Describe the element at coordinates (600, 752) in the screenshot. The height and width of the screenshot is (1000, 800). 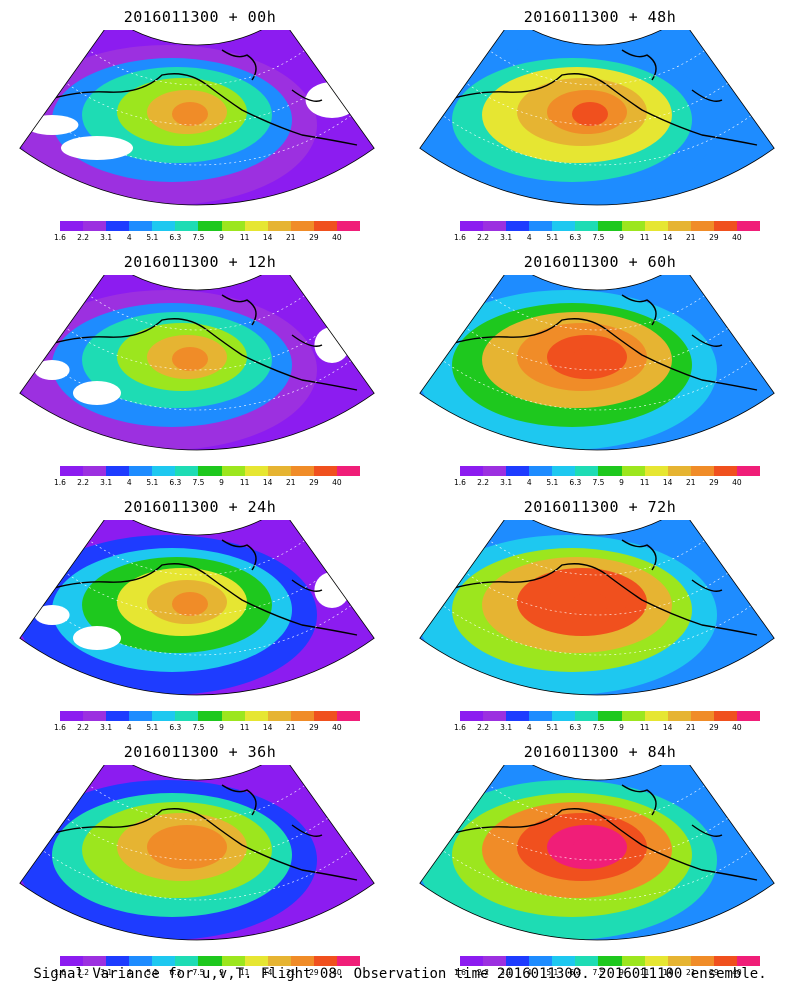
I see `panel-title: 2016011300 + 84h` at that location.